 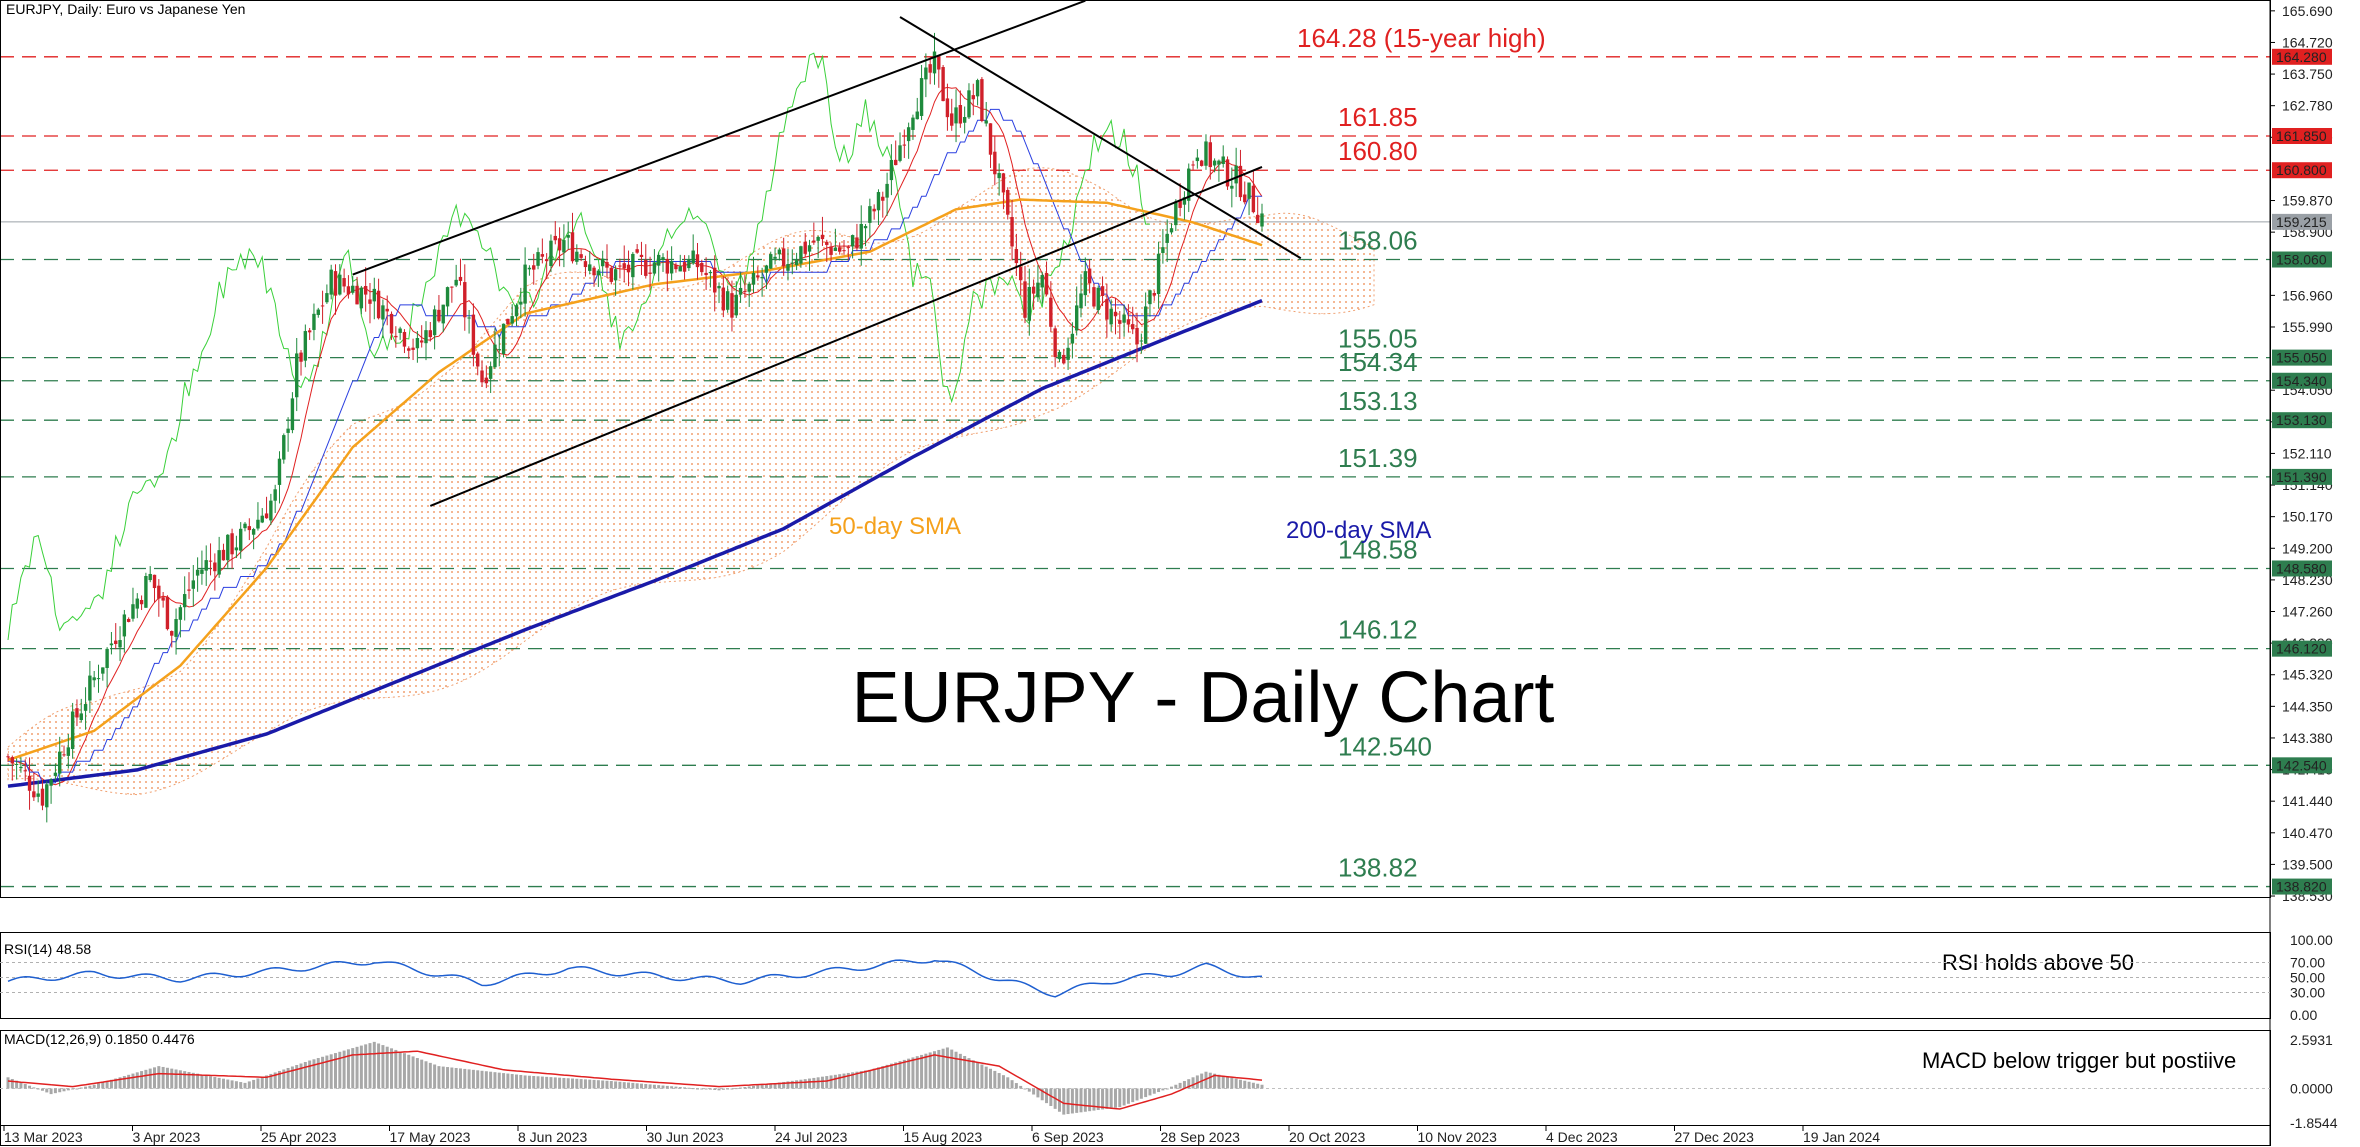 What do you see at coordinates (2307, 675) in the screenshot?
I see `price-tick-label: 145.320` at bounding box center [2307, 675].